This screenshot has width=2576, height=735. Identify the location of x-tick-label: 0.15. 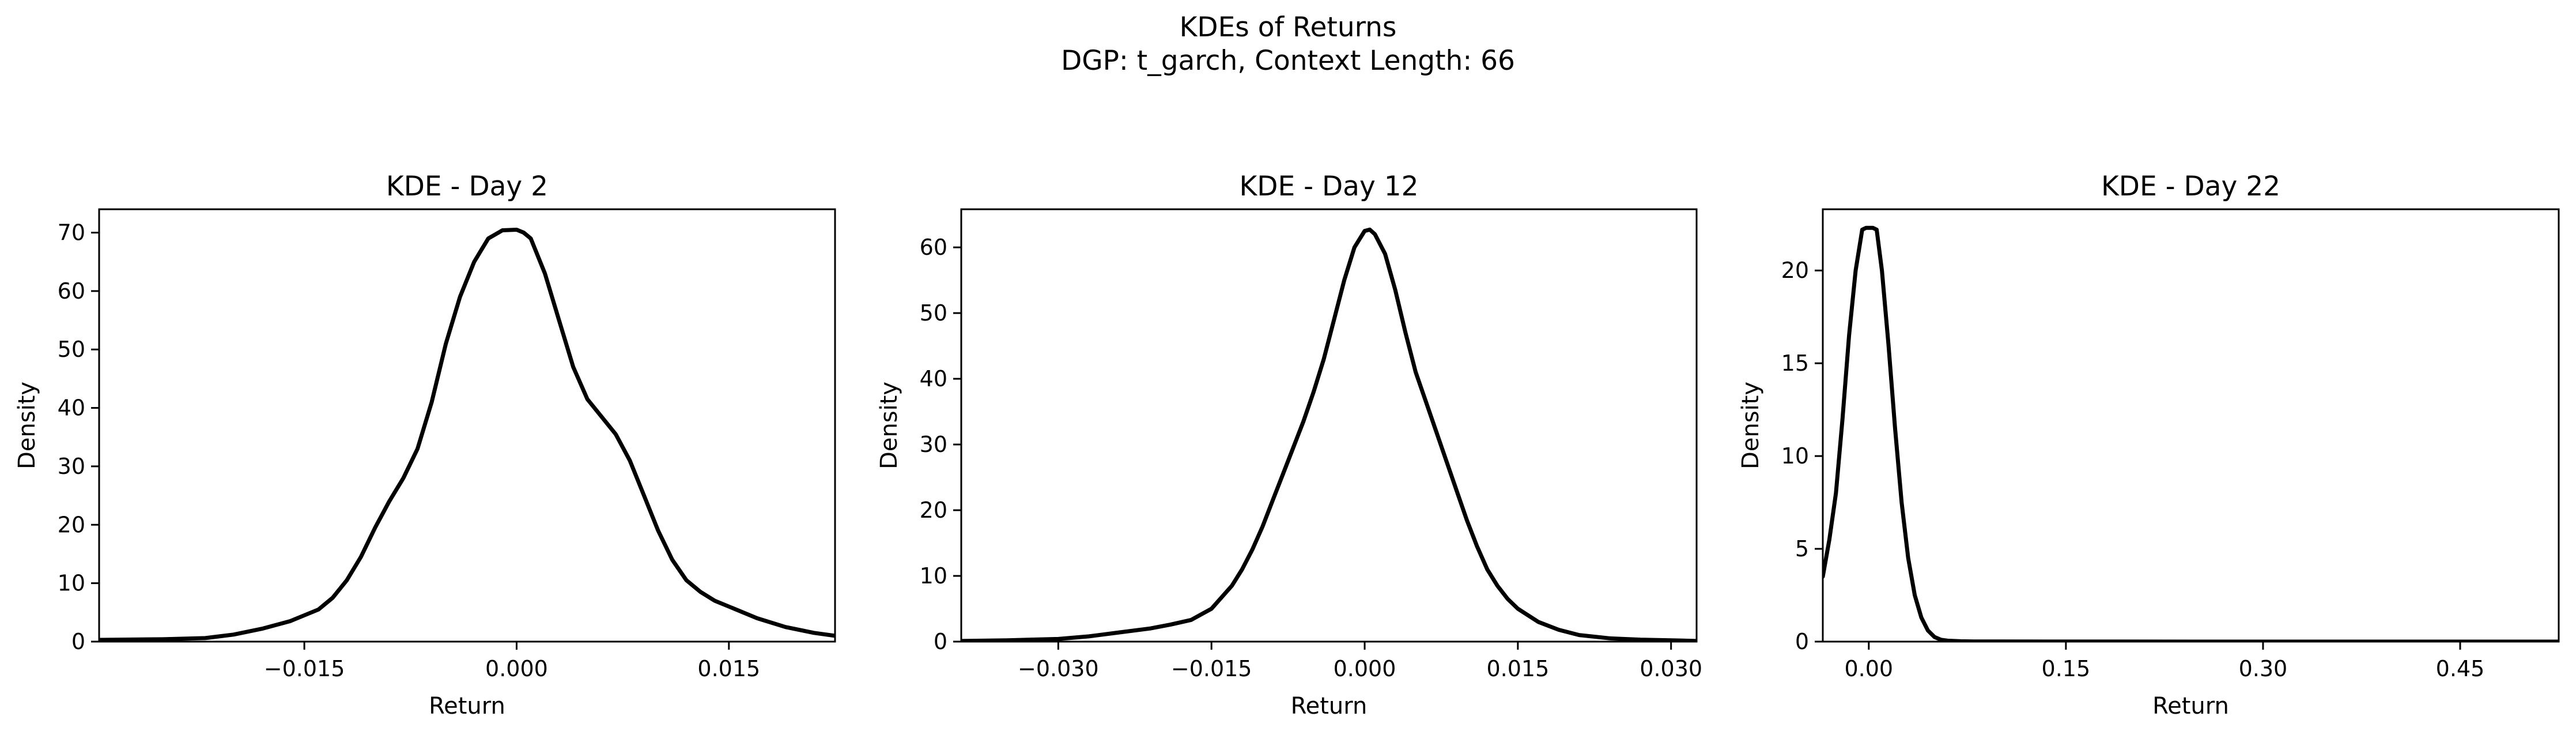
(2066, 668).